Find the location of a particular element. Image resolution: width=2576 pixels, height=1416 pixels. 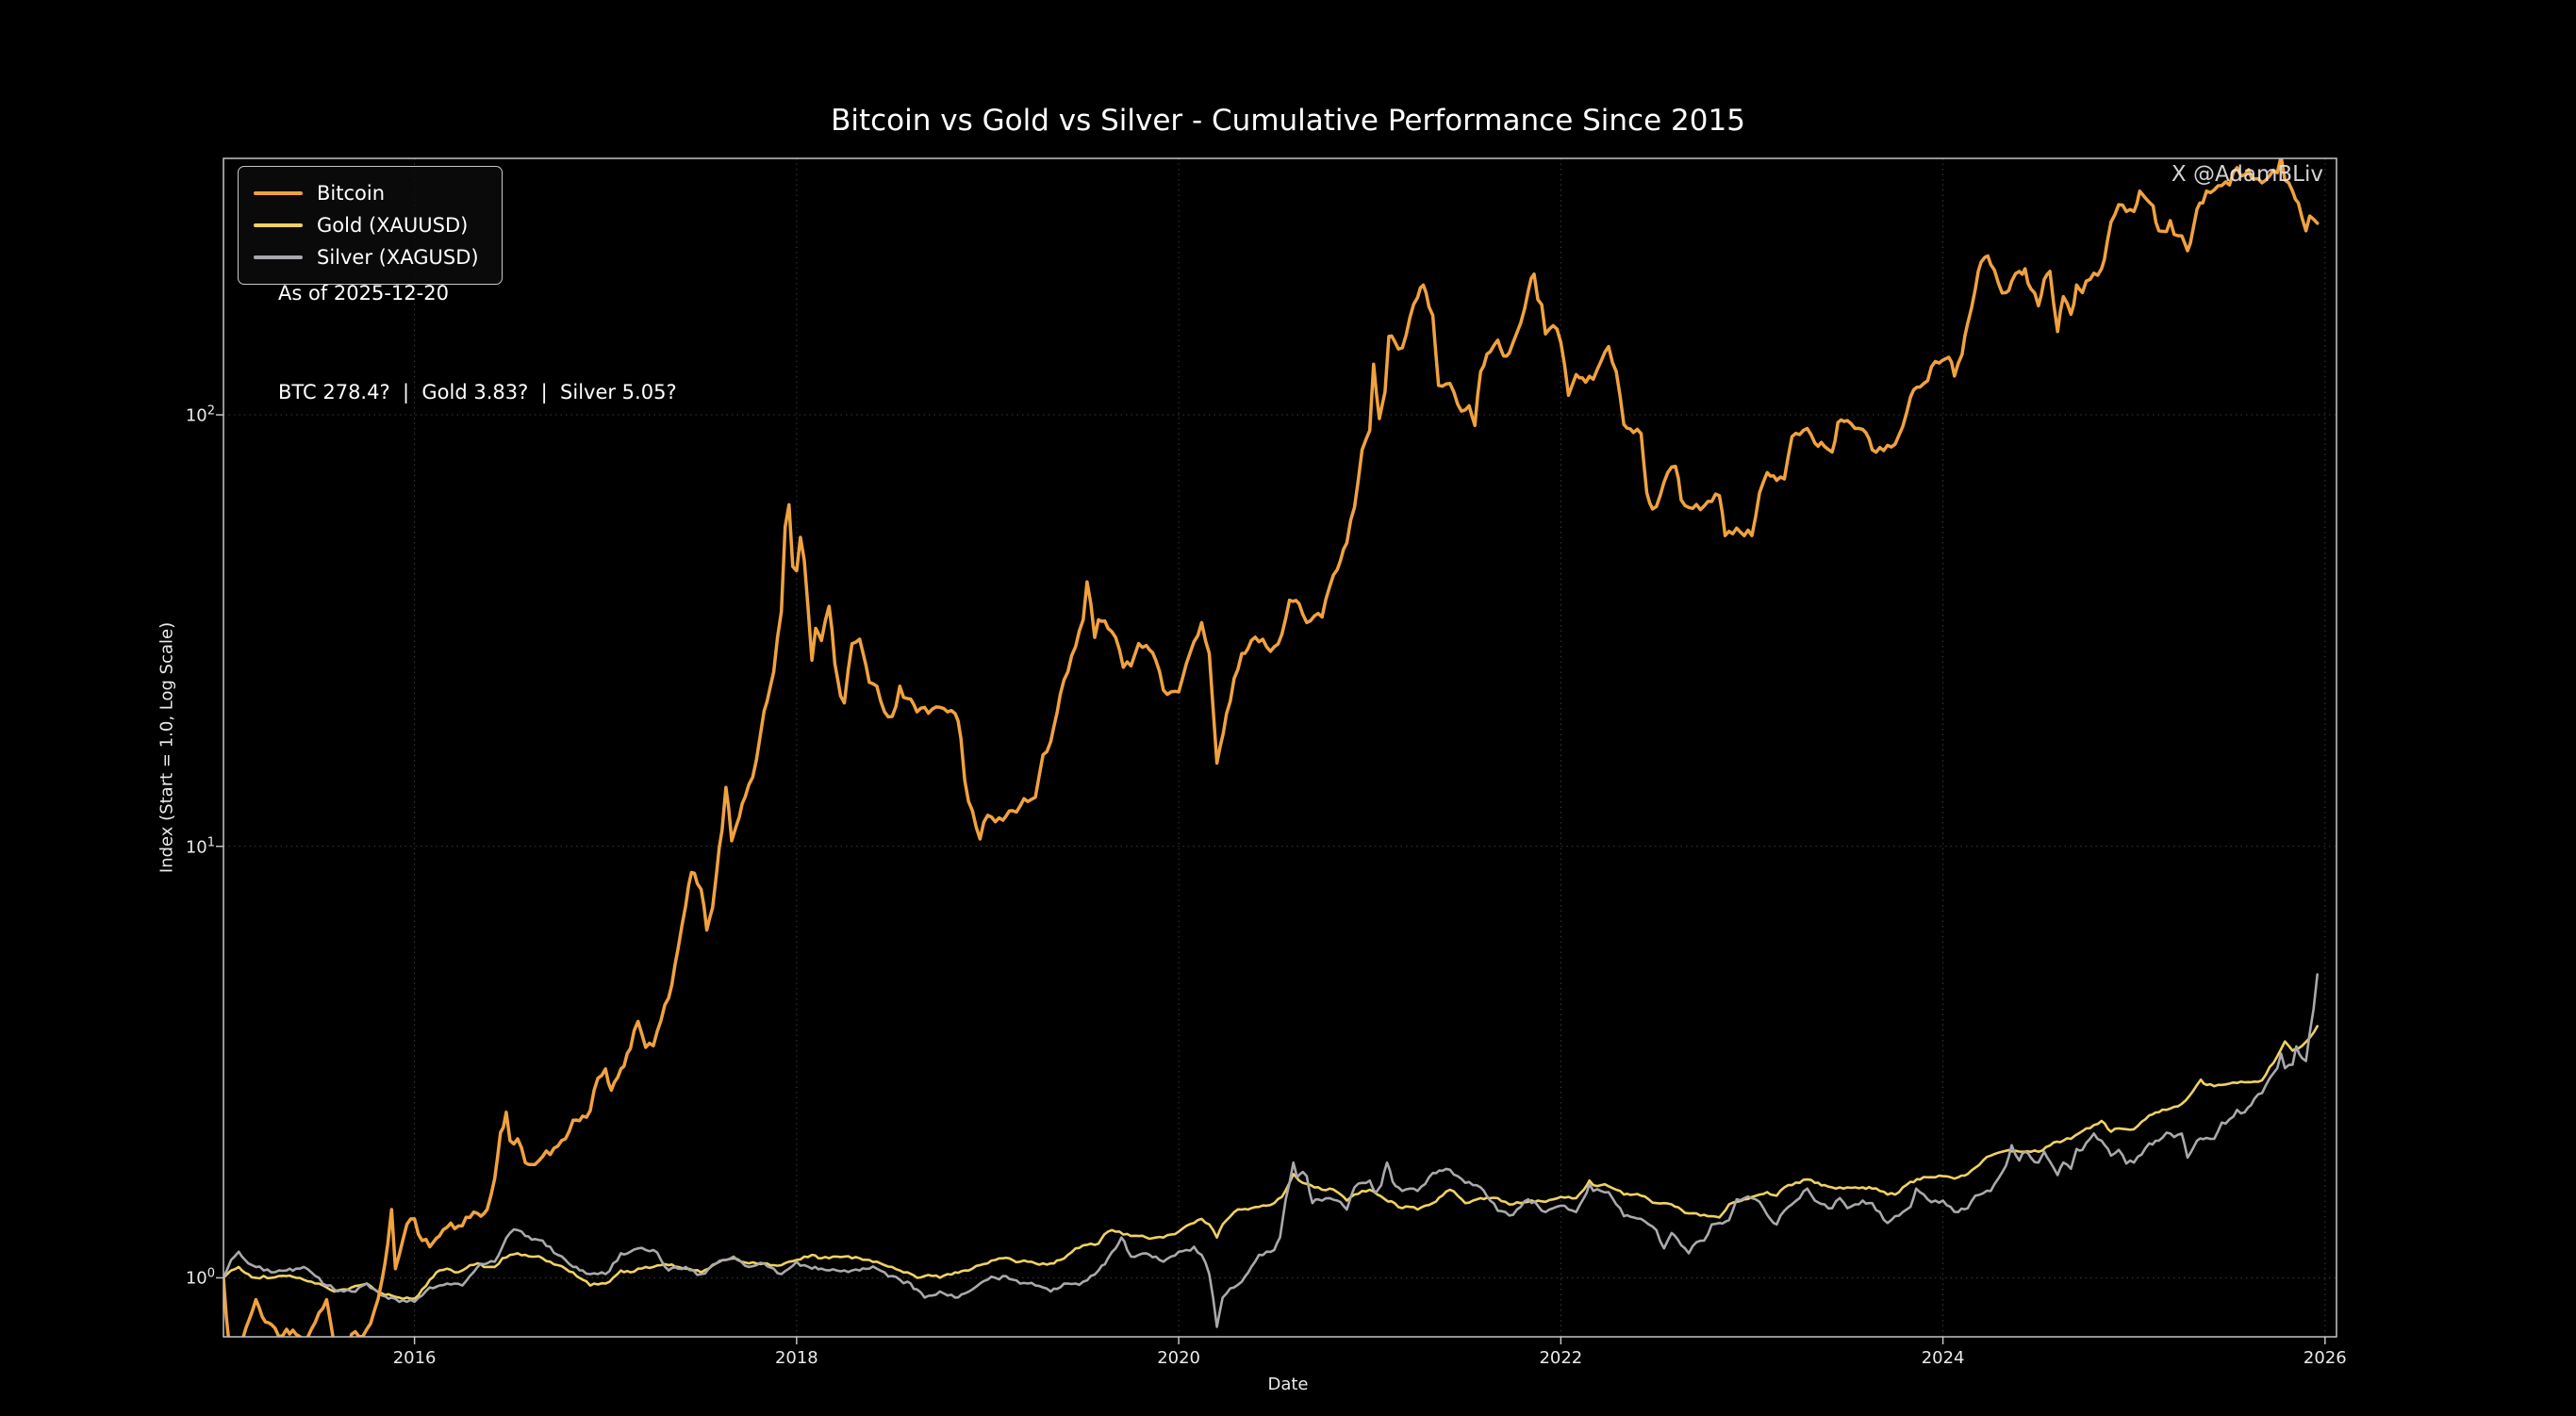

legend-item-bitcoin: Bitcoin is located at coordinates (370, 193).